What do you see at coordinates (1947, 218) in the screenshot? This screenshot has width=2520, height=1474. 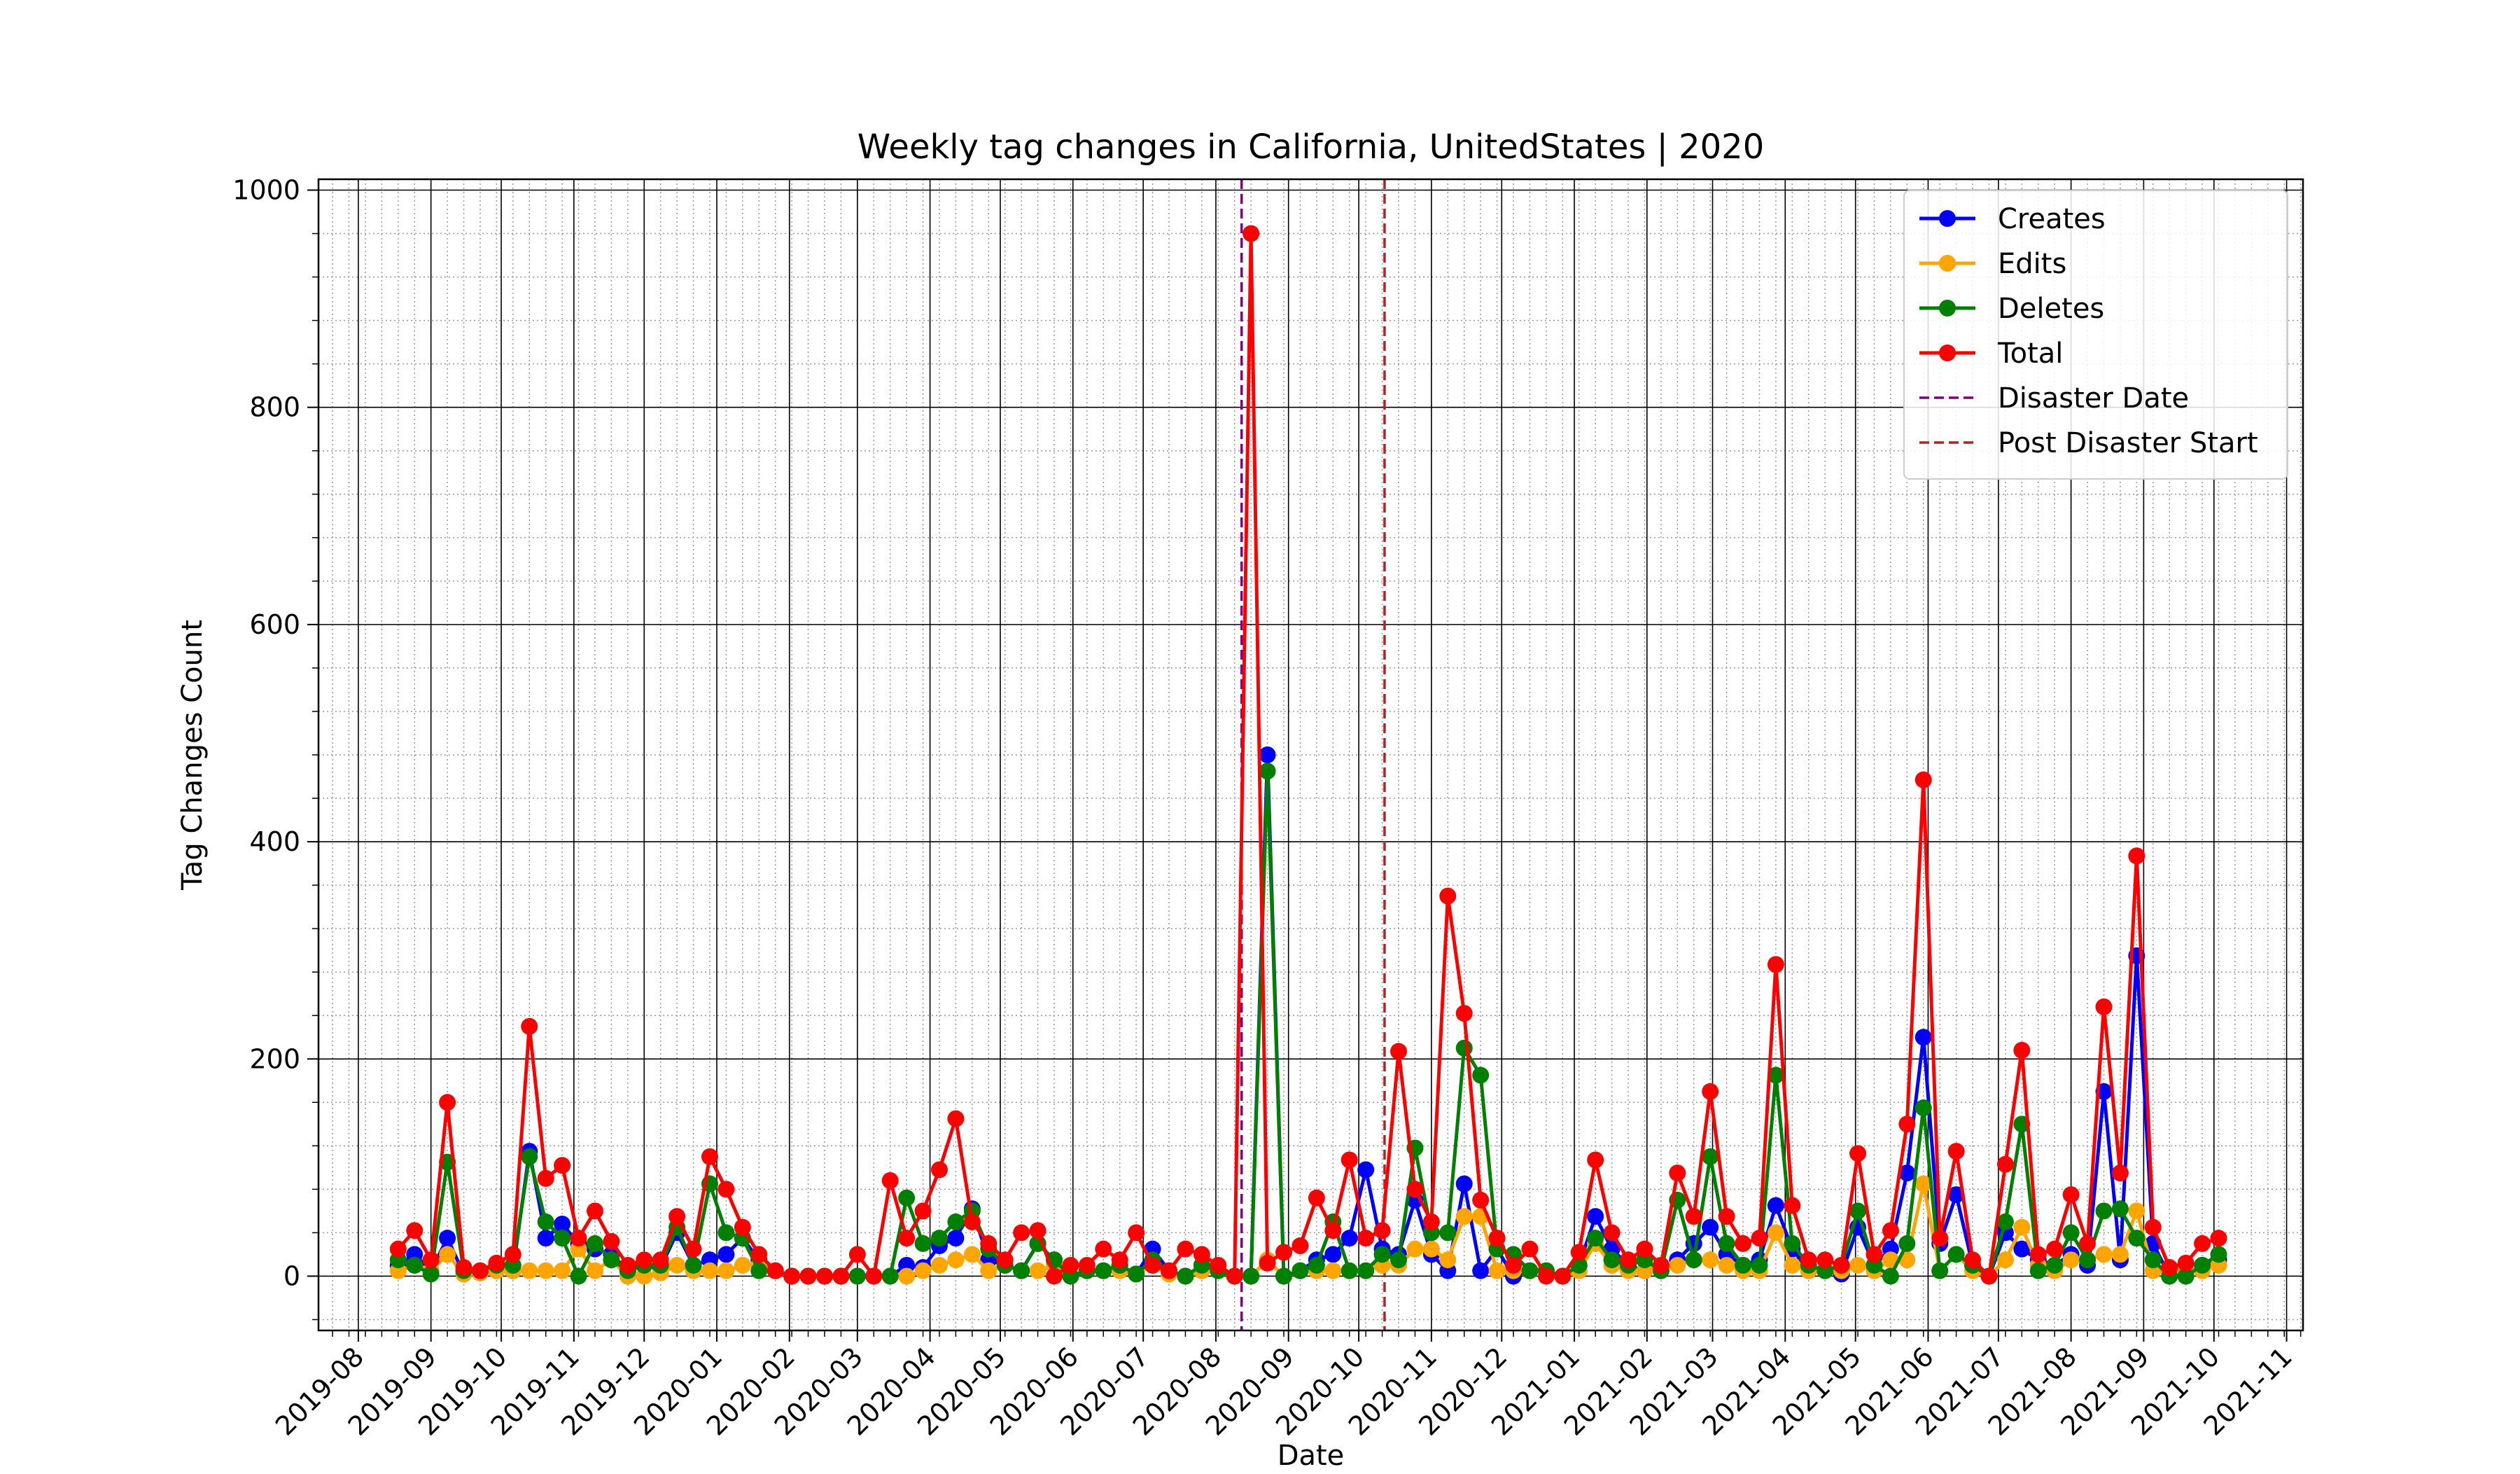 I see `legend-marker-creates` at bounding box center [1947, 218].